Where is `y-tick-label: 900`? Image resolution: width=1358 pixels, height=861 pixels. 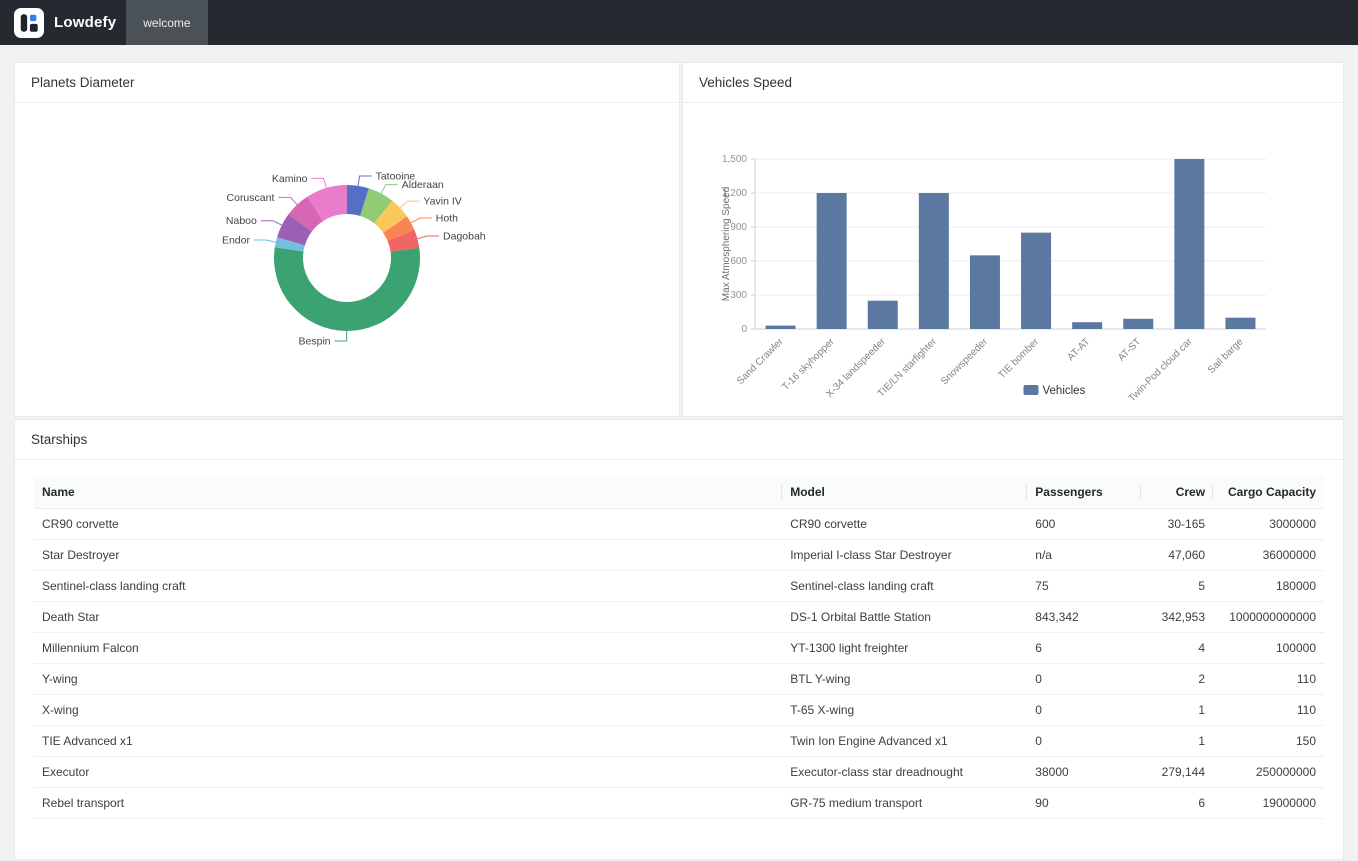 y-tick-label: 900 is located at coordinates (738, 227).